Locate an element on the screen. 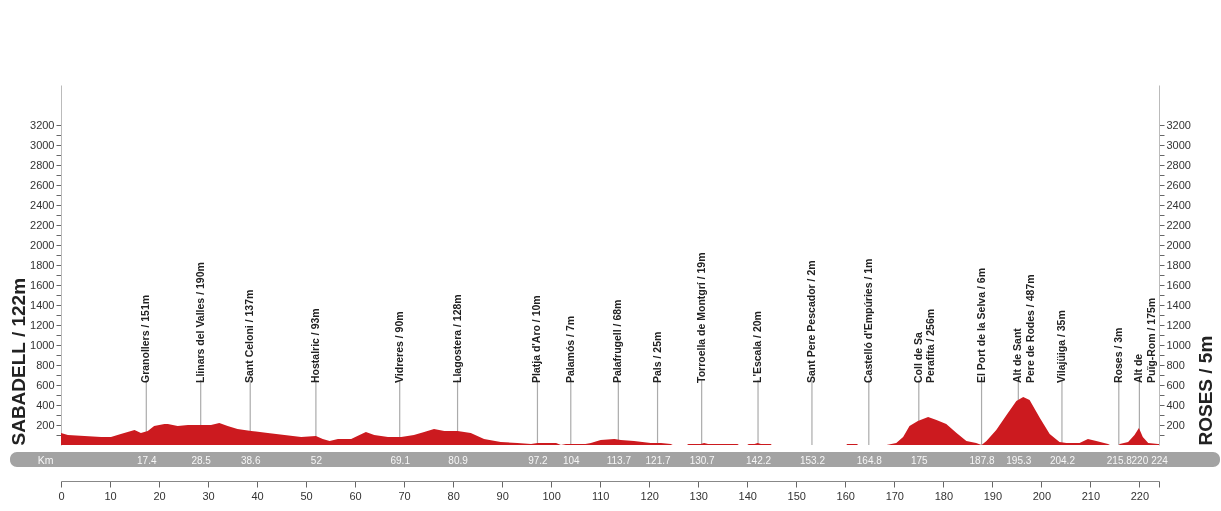 The image size is (1221, 511). ref-line-label: Sant Pere Pescador / 2m is located at coordinates (810, 321).